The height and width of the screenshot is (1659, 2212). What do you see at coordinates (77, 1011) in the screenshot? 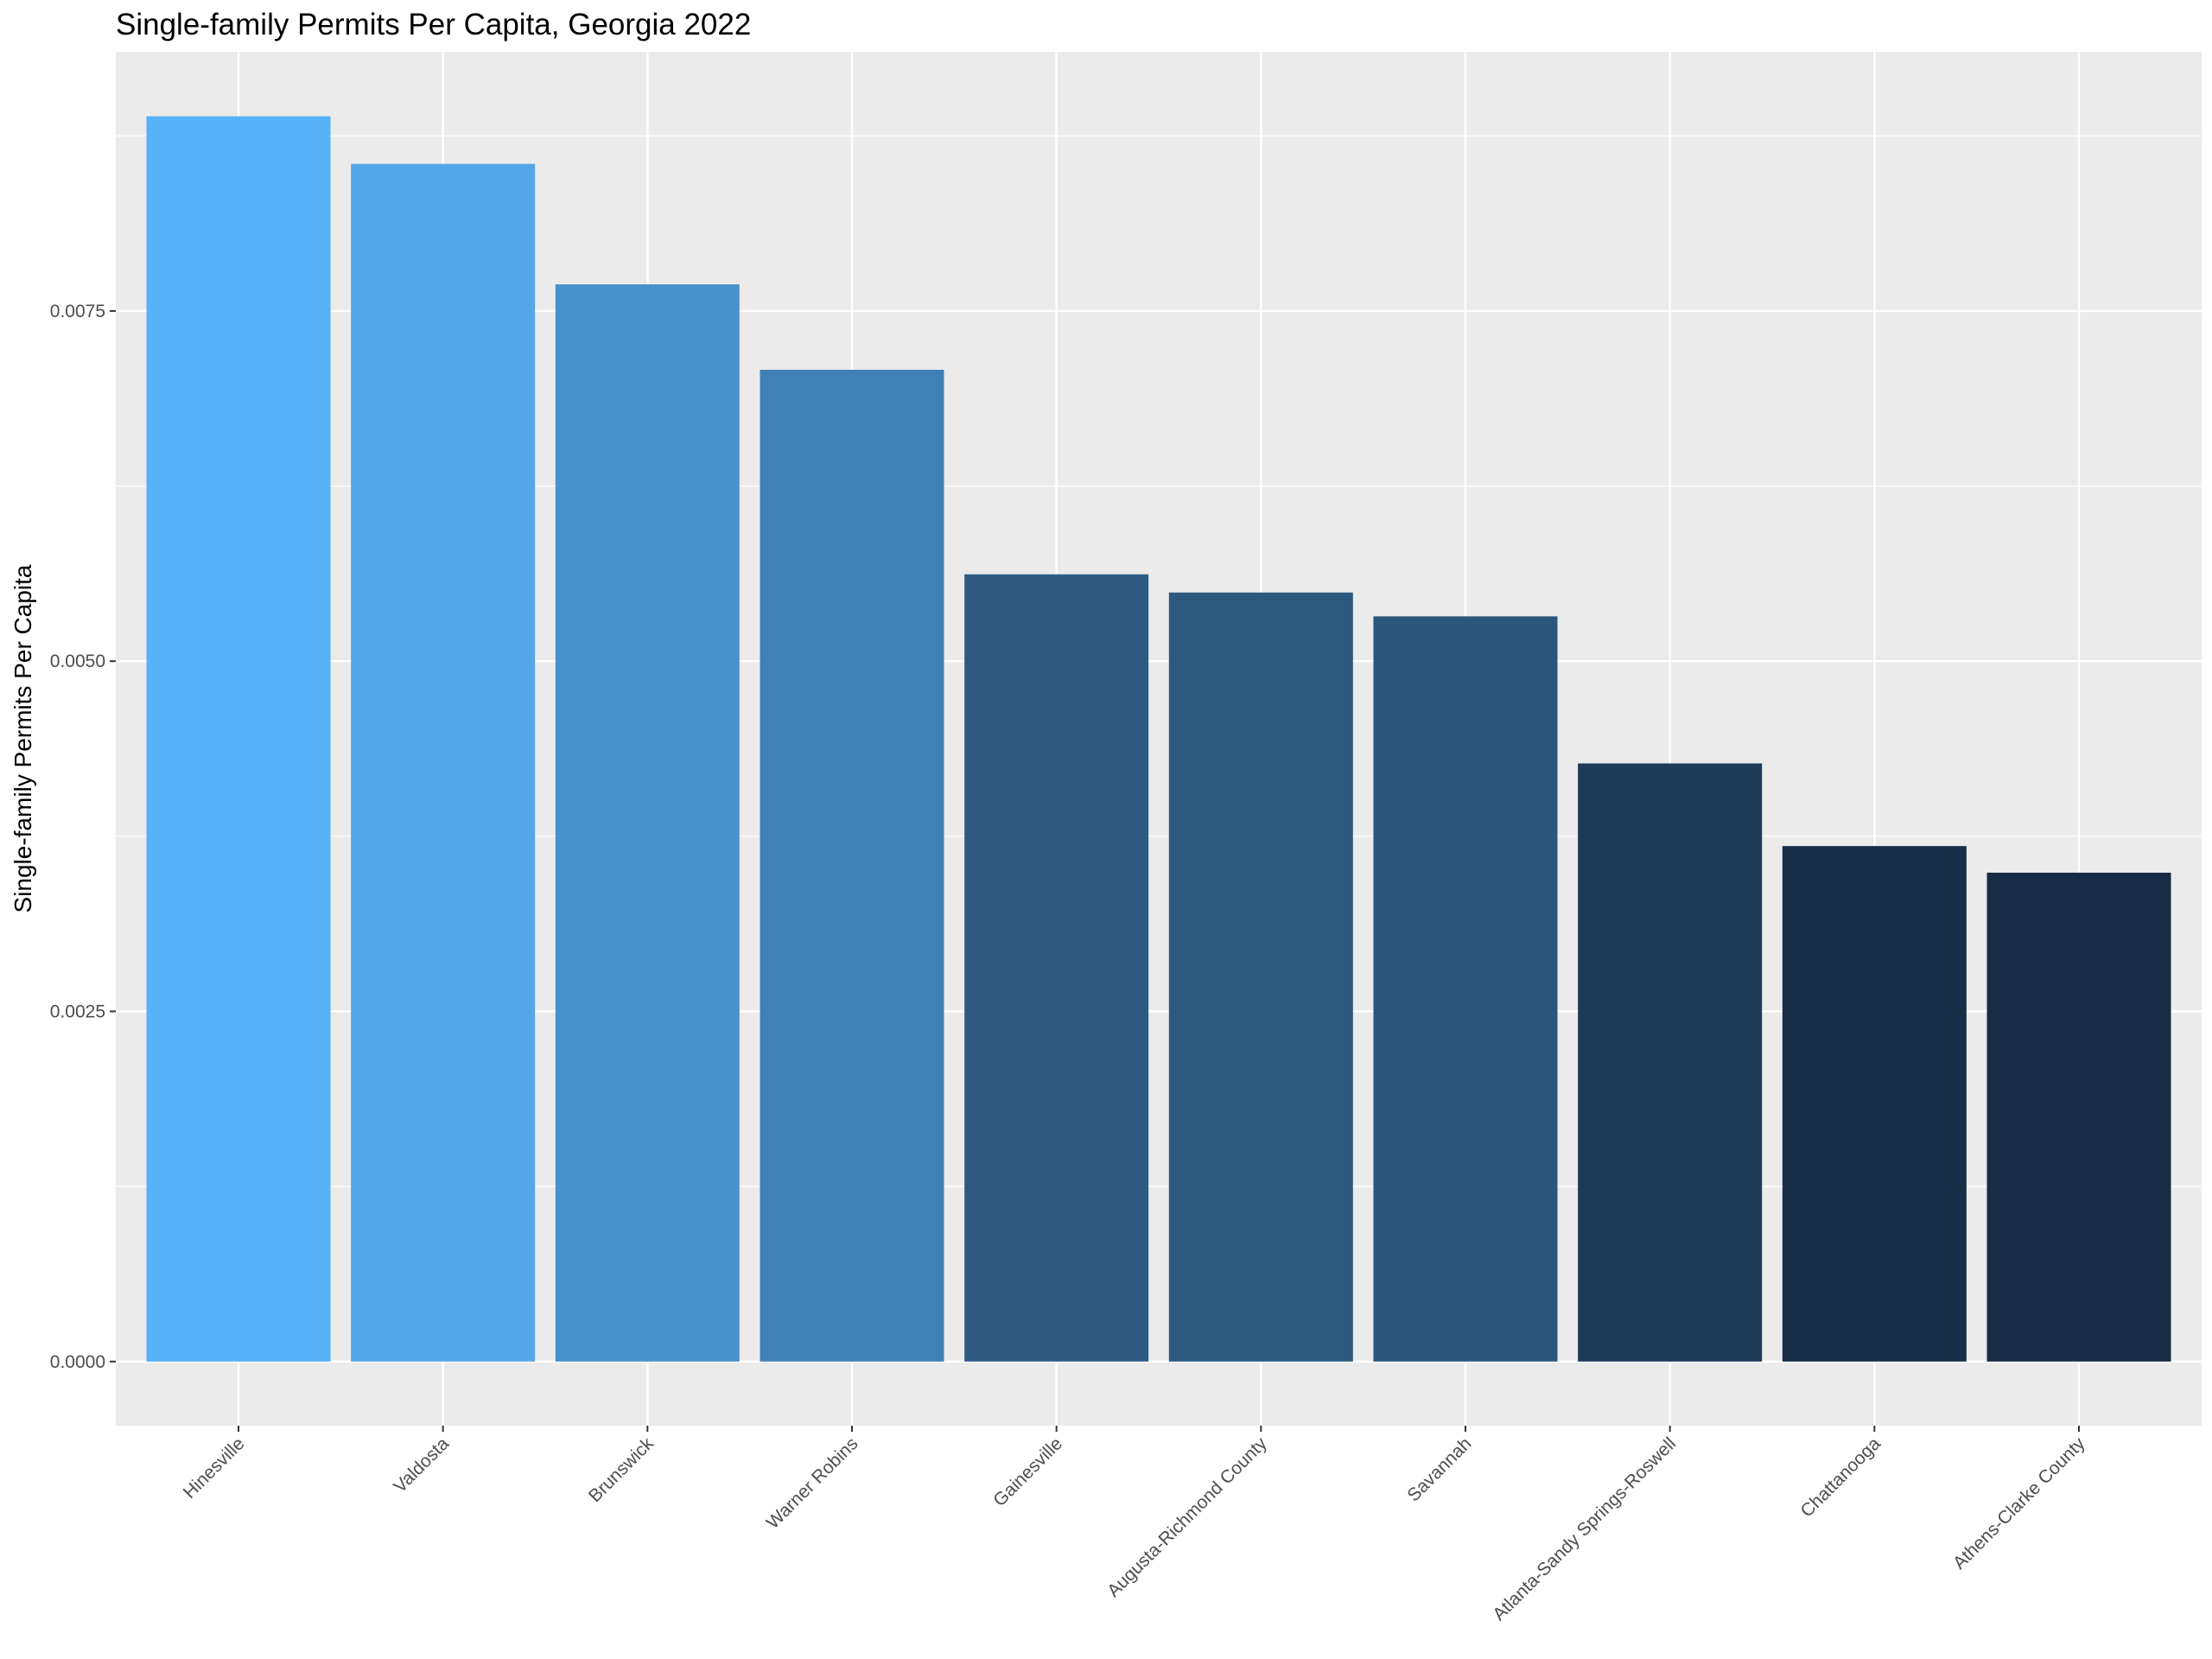
I see `y-tick-label: 0.0025` at bounding box center [77, 1011].